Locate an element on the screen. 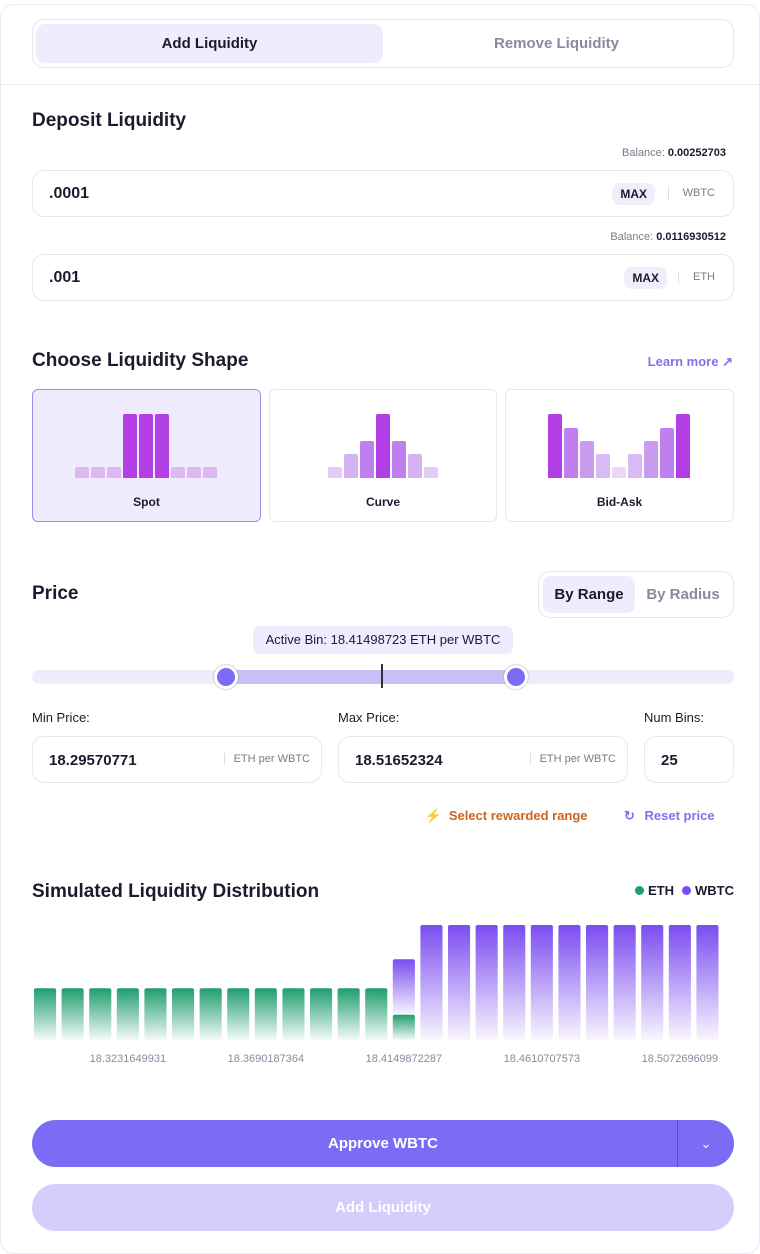 Image resolution: width=760 pixels, height=1254 pixels. approve-button: Approve WBTC is located at coordinates (383, 1143).